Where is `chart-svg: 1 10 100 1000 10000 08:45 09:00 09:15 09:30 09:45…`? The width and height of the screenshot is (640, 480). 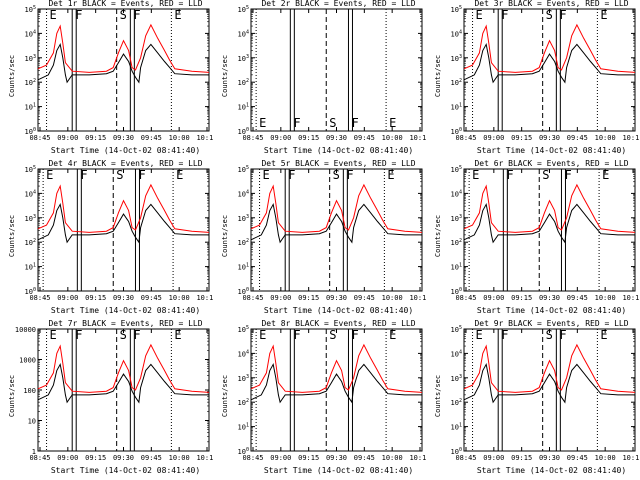 chart-svg: 1 10 100 1000 10000 08:45 09:00 09:15 09:30 09:45… is located at coordinates (114, 394).